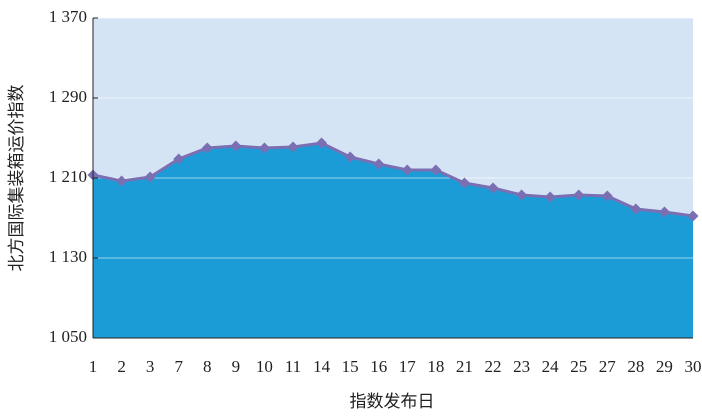 The width and height of the screenshot is (702, 417). What do you see at coordinates (264, 366) in the screenshot?
I see `x-tick-label: 10` at bounding box center [264, 366].